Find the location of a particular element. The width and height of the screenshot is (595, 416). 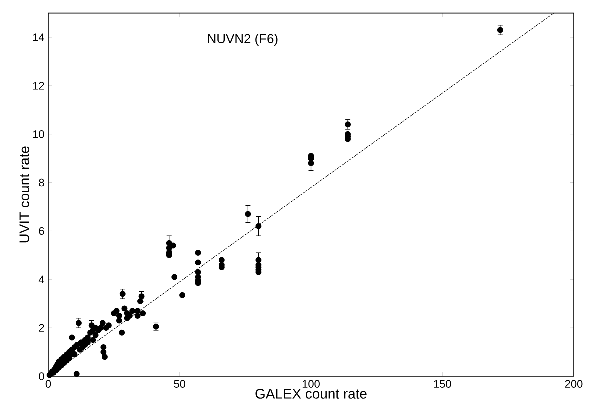

x-tick-label: 100 is located at coordinates (311, 384).